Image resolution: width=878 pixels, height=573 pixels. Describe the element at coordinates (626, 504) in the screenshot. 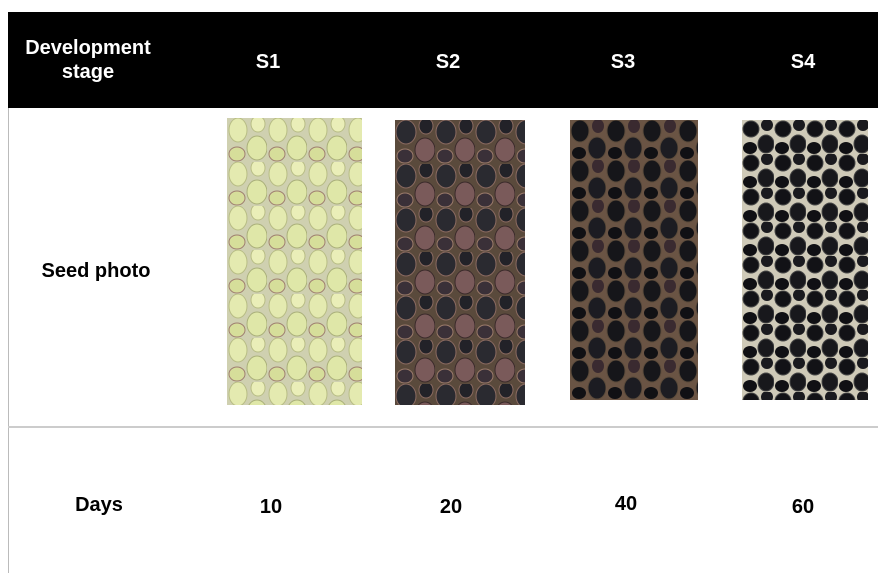

I see `days-value: 40` at that location.